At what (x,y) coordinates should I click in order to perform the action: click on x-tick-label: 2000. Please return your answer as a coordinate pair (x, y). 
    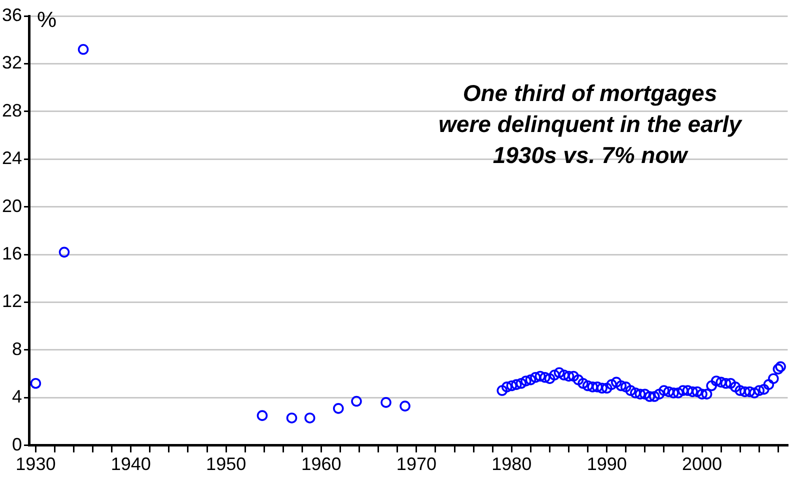
    Looking at the image, I should click on (702, 464).